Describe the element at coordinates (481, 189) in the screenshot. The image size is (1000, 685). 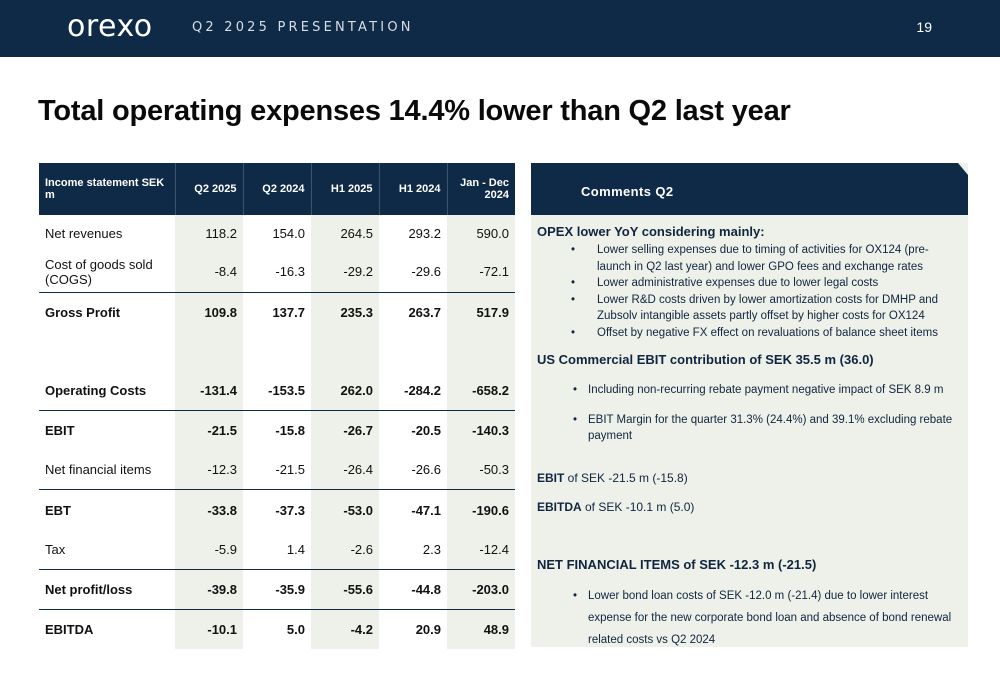
I see `column-header: Jan - Dec 2024` at that location.